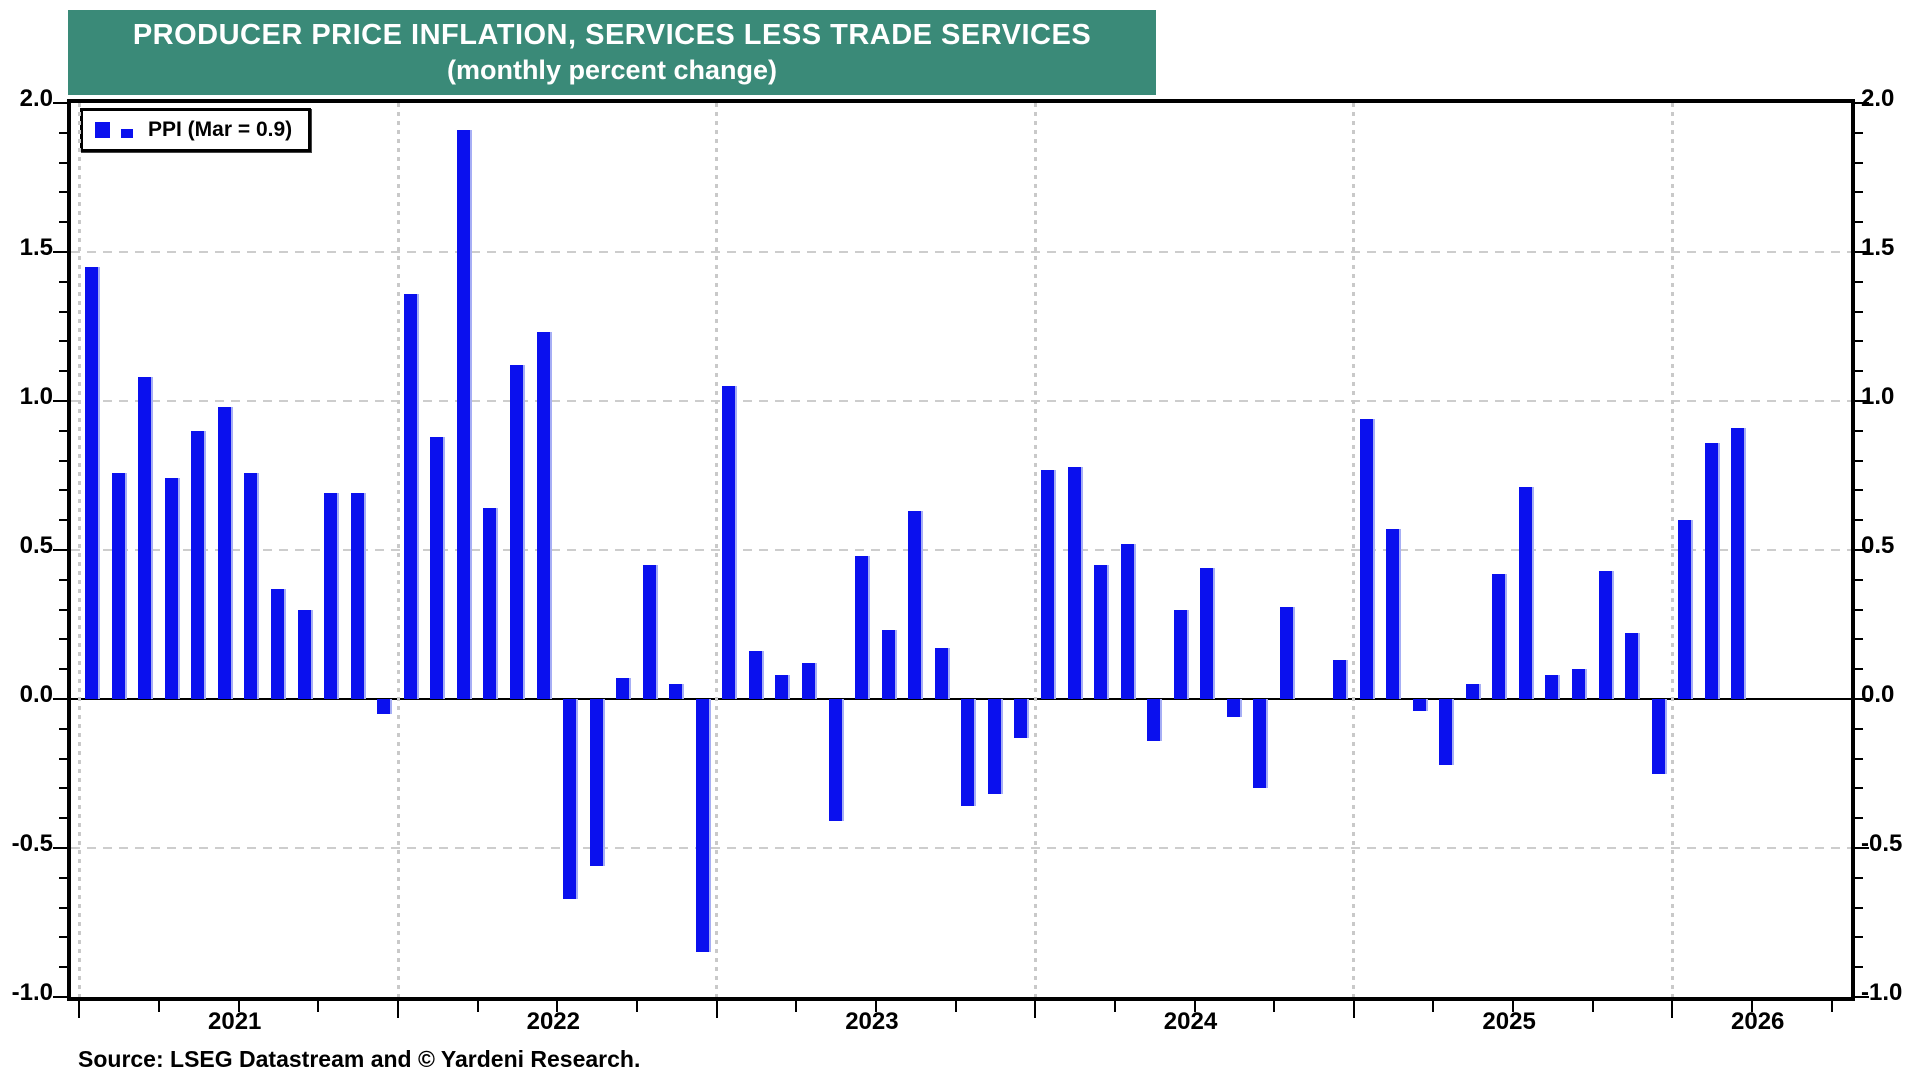 This screenshot has height=1080, width=1920. I want to click on chart-subtitle: (monthly percent change), so click(612, 70).